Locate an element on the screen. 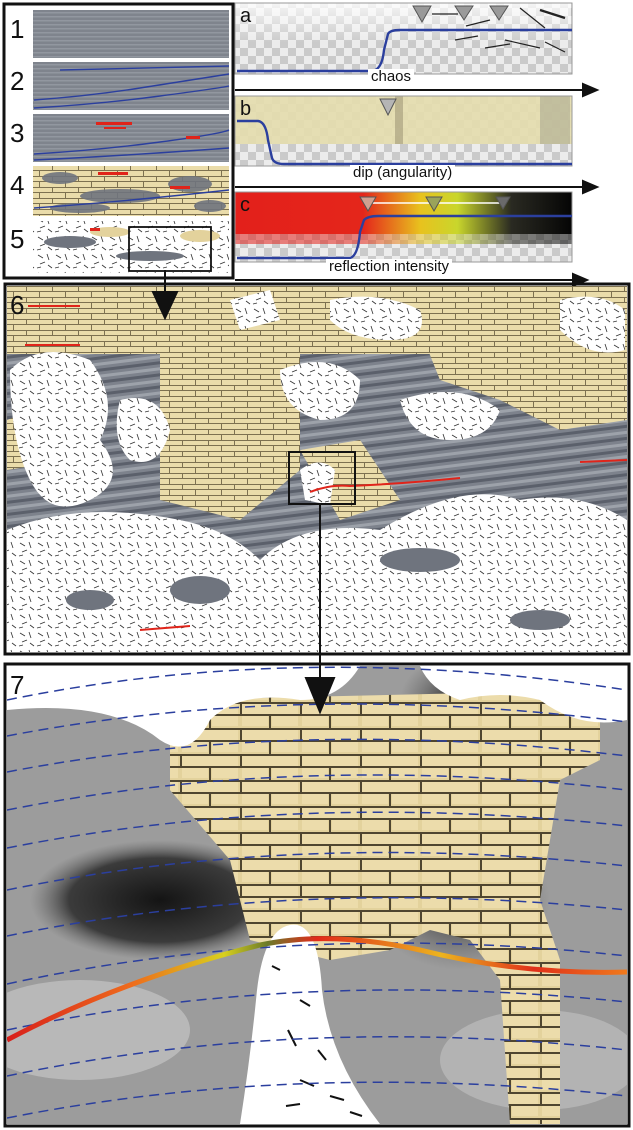 The image size is (633, 1130). thumb-2-seismic is located at coordinates (131, 86).